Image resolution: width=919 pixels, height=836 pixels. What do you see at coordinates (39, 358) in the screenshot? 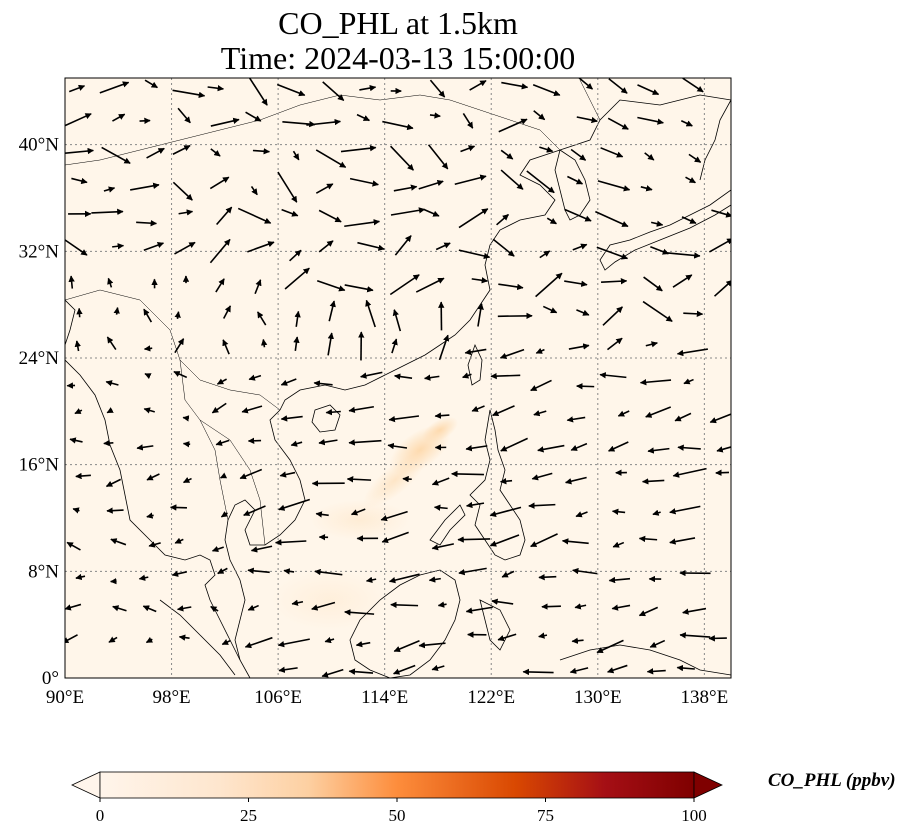
I see `lat-tick-label: 24°N` at bounding box center [39, 358].